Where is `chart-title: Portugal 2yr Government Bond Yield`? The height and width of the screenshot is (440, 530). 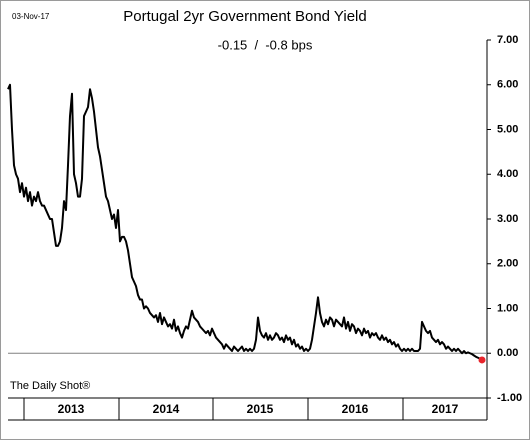
chart-title: Portugal 2yr Government Bond Yield is located at coordinates (244, 16).